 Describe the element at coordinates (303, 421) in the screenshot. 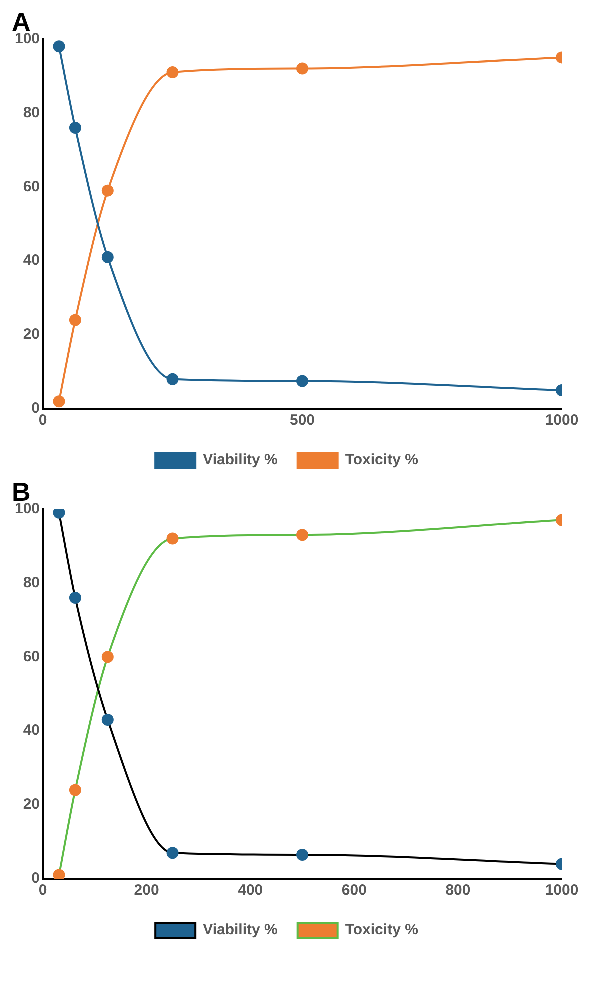

I see `x-tick-label: 500` at that location.